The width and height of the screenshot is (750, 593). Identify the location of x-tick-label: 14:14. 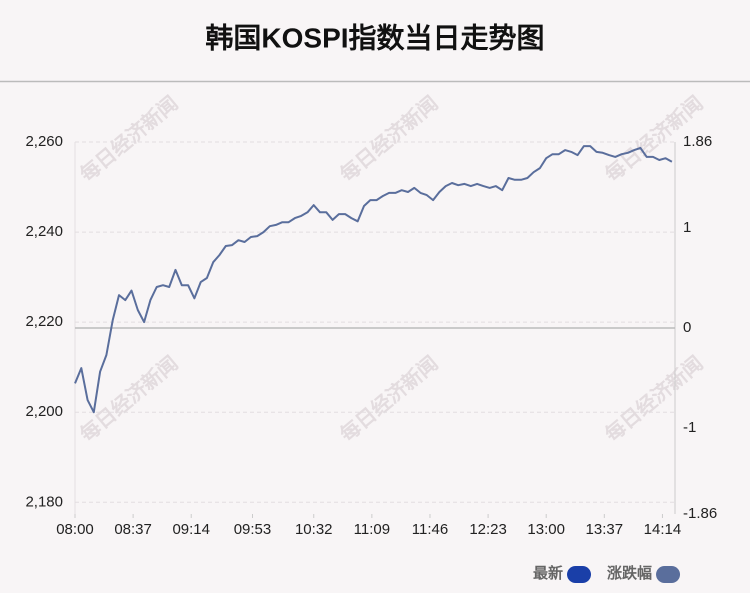
(663, 529).